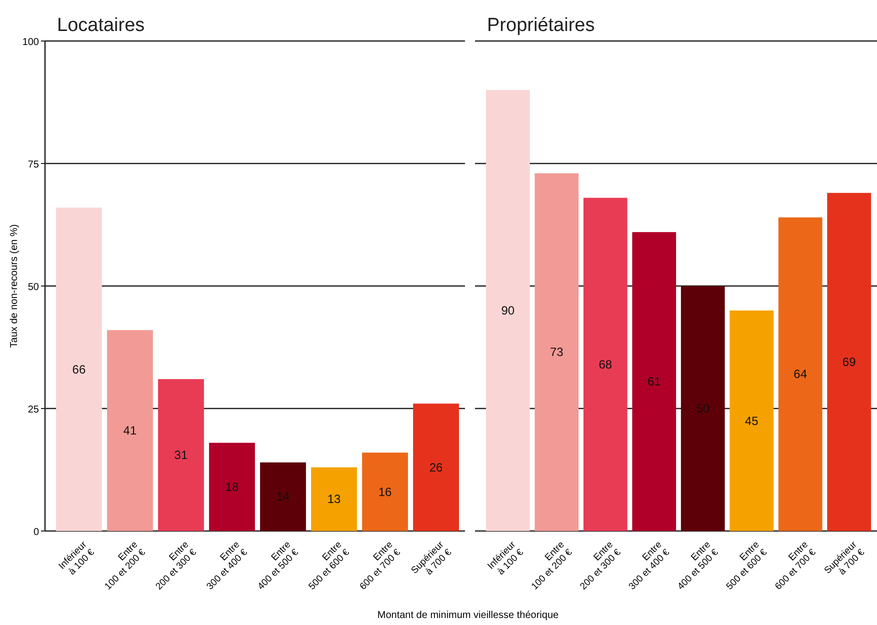 The width and height of the screenshot is (877, 625). I want to click on y-axis-title: Taux de non-recours (en %), so click(14, 286).